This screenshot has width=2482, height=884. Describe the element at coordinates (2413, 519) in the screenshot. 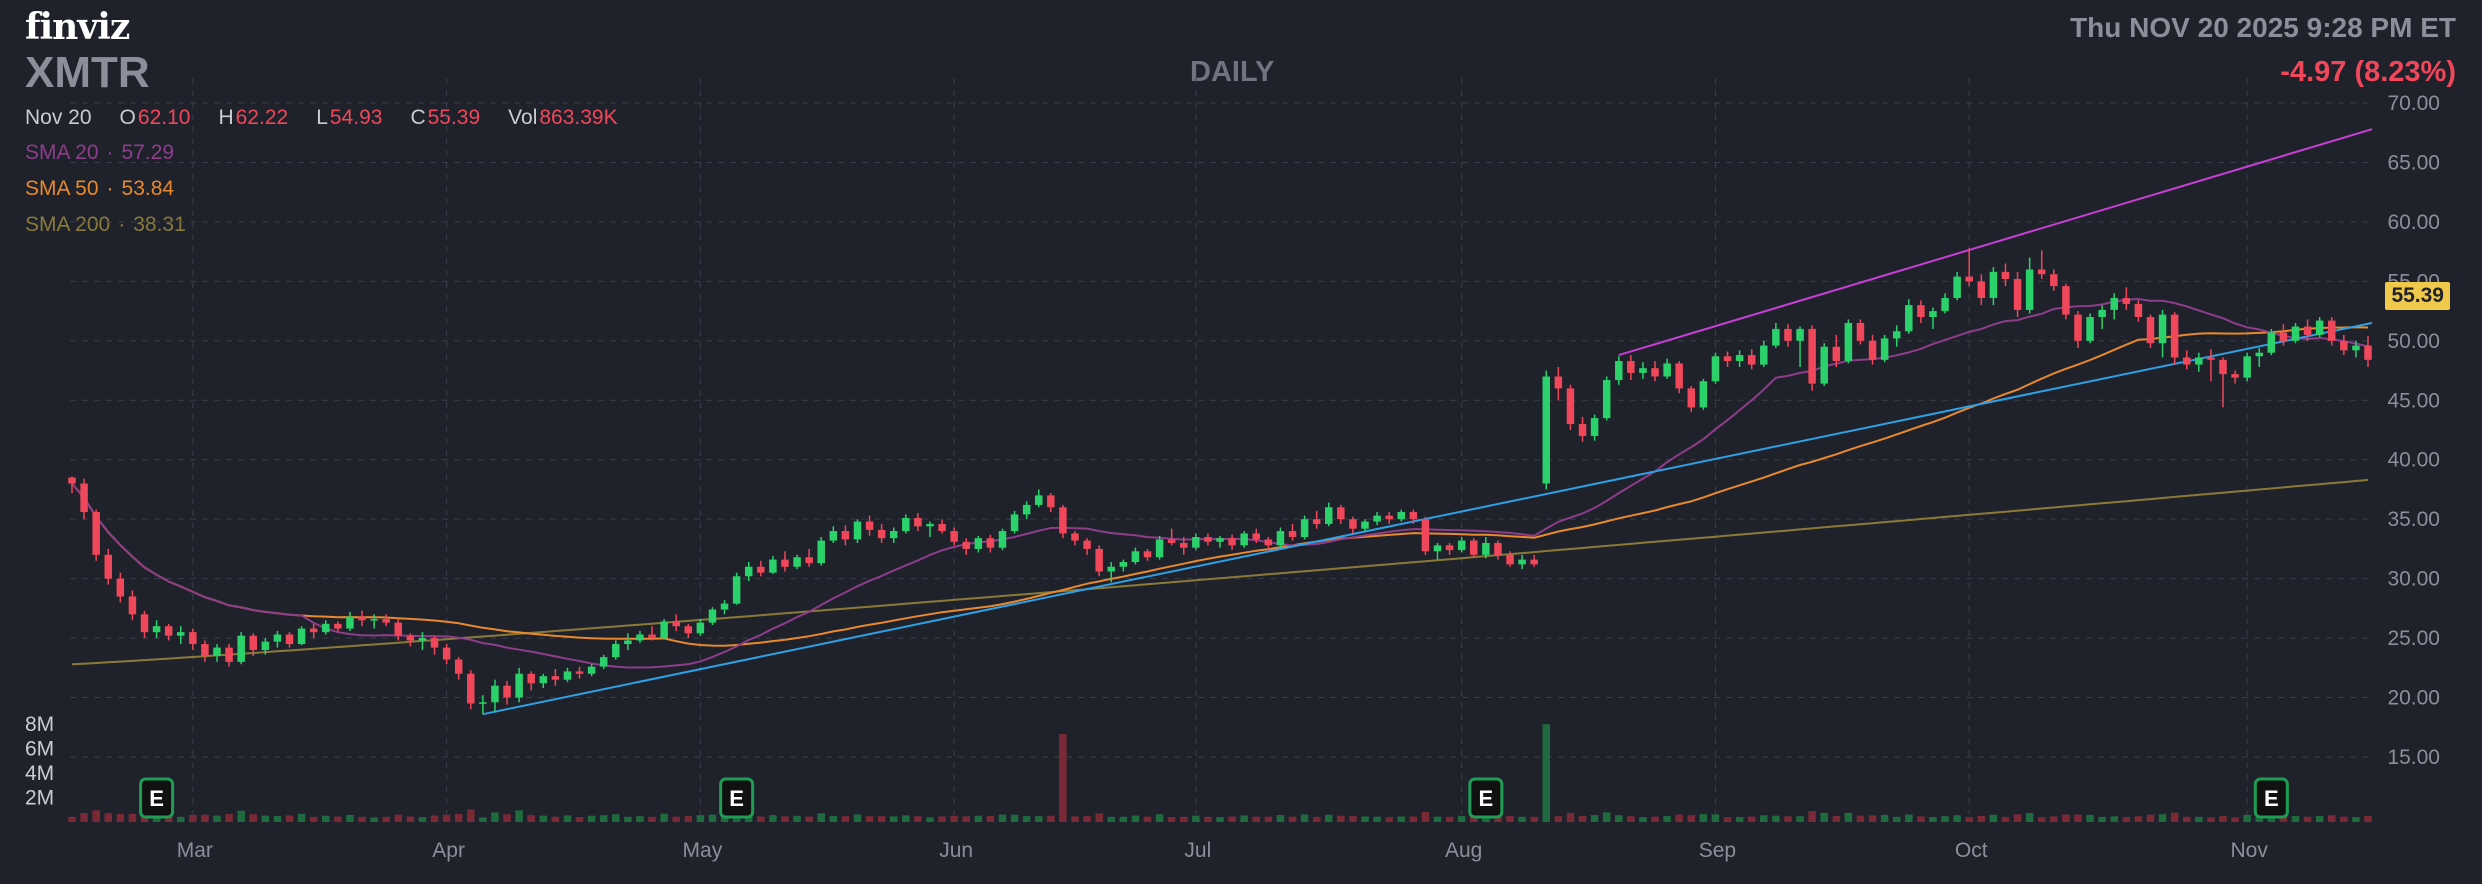

I see `y-tick-label: 35.00` at that location.